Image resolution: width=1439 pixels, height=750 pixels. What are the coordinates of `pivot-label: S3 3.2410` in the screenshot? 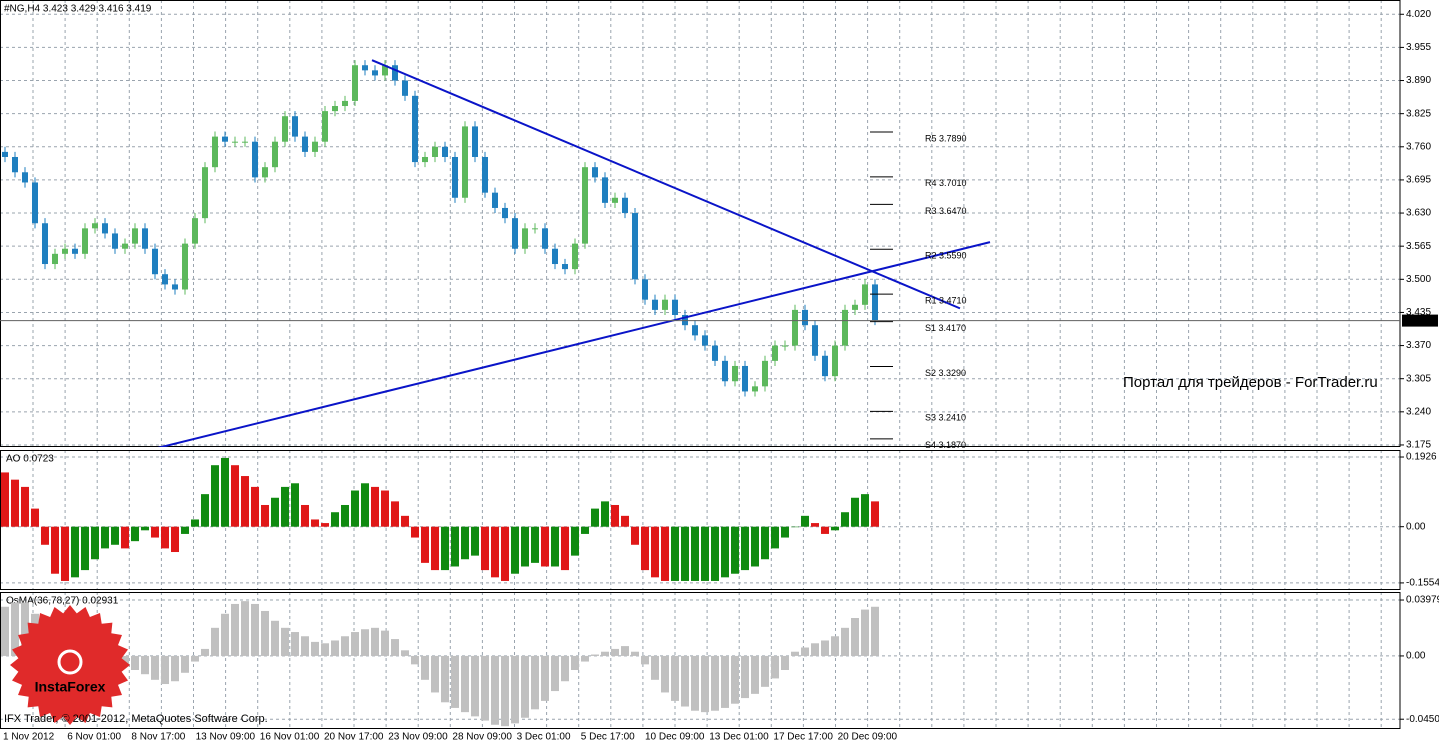 It's located at (945, 418).